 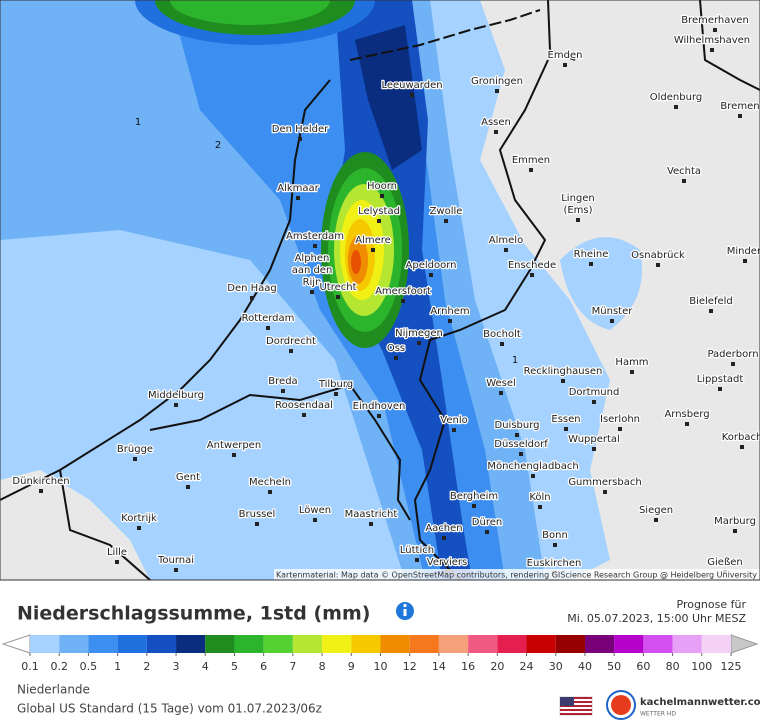 I want to click on city-label: Emden, so click(x=565, y=55).